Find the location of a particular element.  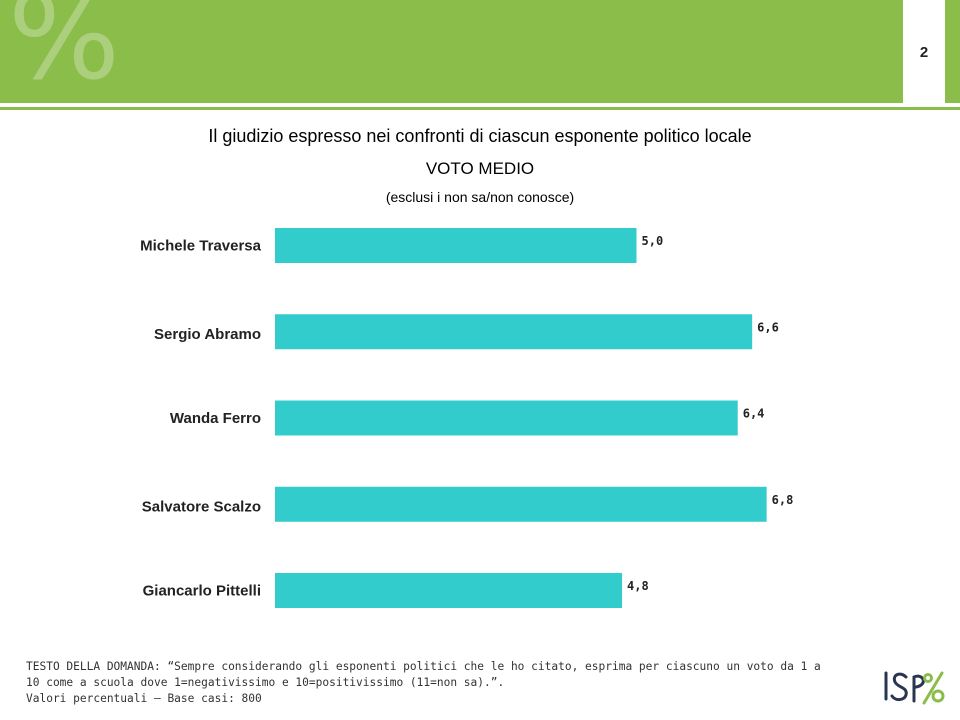

value-label: 6,4 is located at coordinates (754, 414).